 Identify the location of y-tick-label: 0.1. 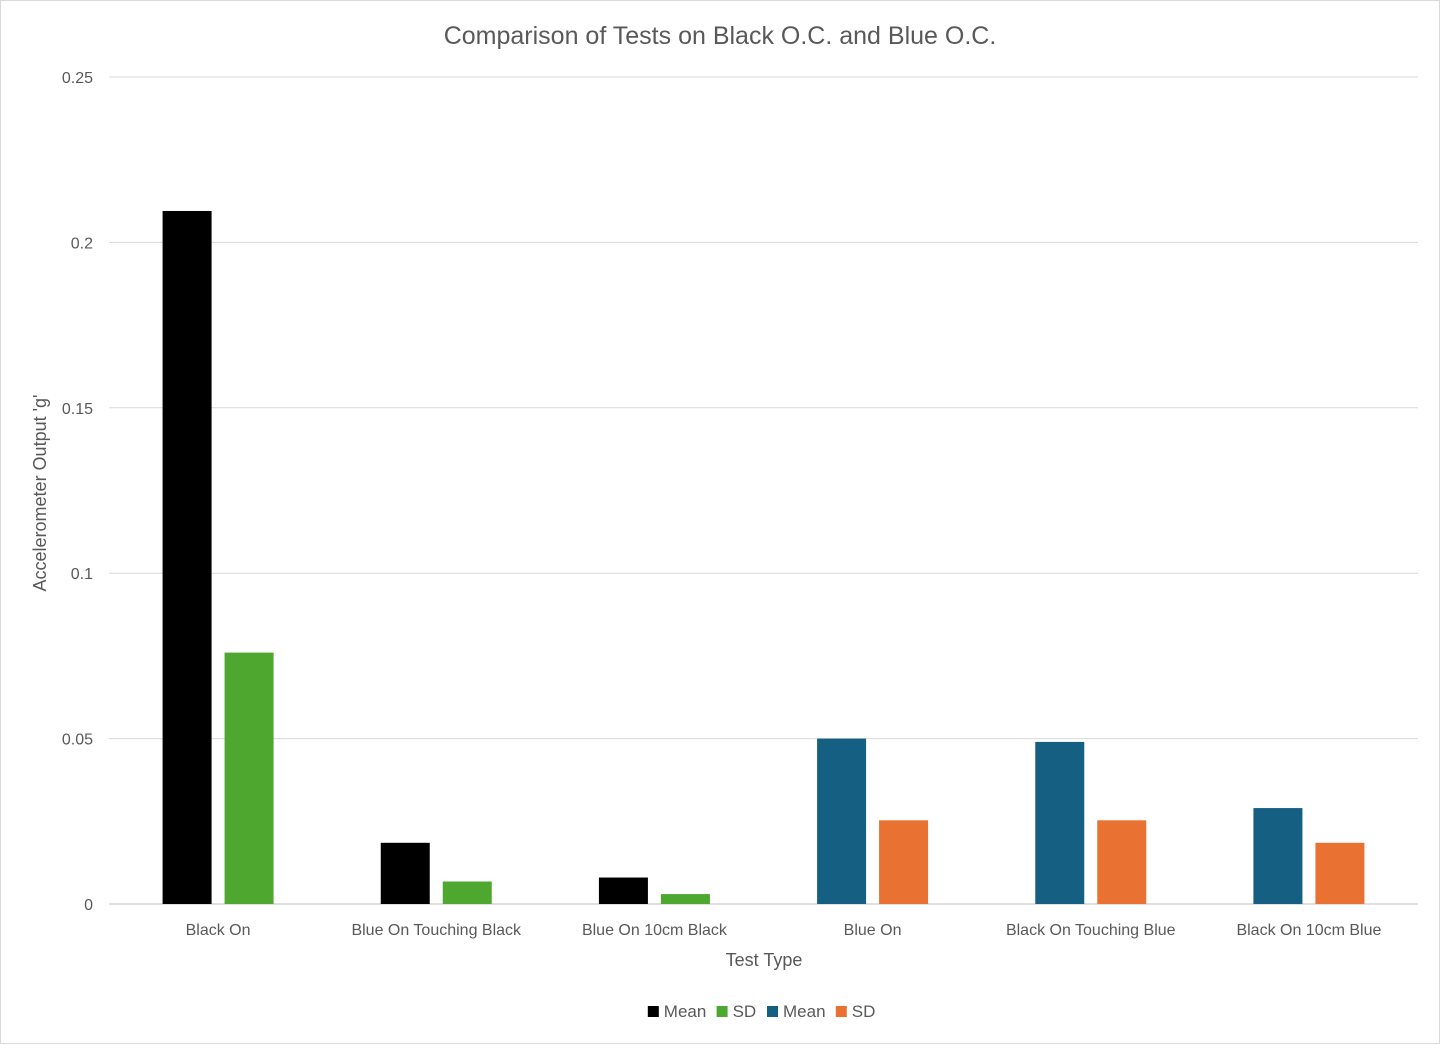
(82, 574).